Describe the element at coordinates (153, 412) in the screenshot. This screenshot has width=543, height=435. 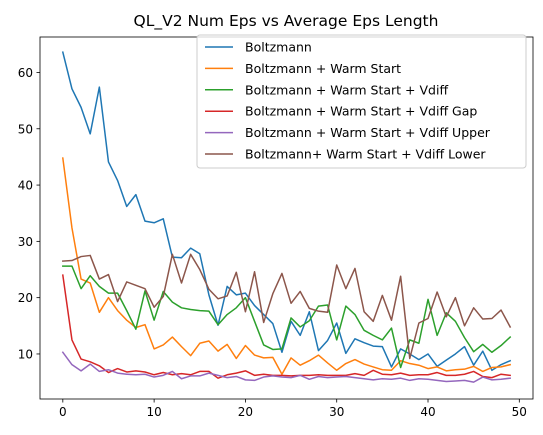
I see `x-tick-label: 10` at that location.